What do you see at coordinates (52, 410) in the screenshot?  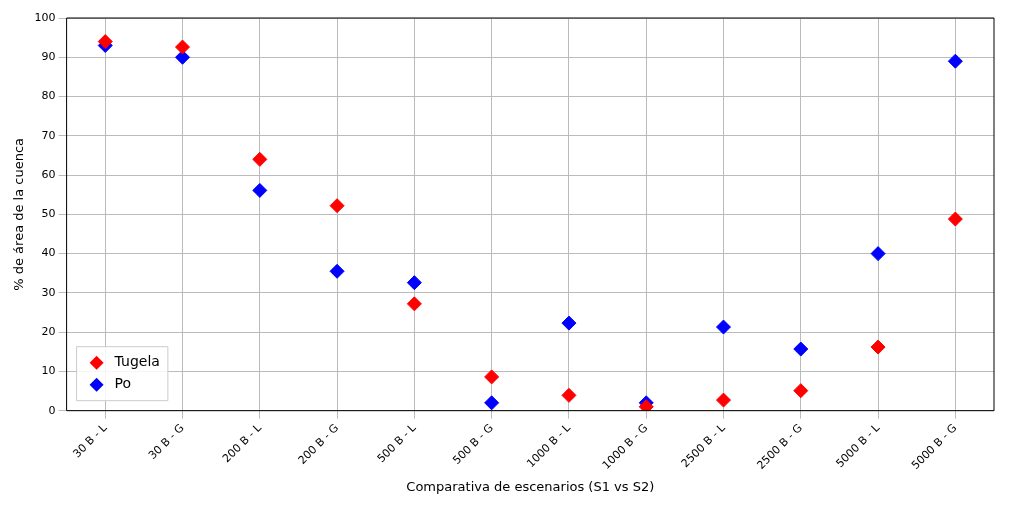 I see `y-tick-label: 0` at bounding box center [52, 410].